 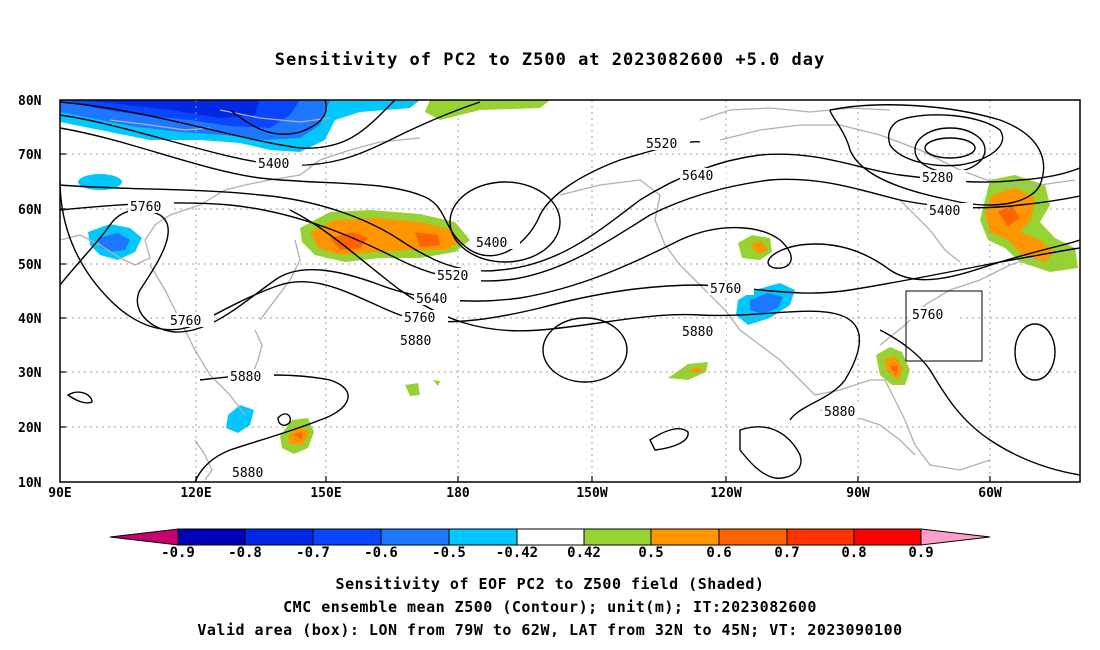 I want to click on shade-pos-spot-a, so click(x=412, y=389).